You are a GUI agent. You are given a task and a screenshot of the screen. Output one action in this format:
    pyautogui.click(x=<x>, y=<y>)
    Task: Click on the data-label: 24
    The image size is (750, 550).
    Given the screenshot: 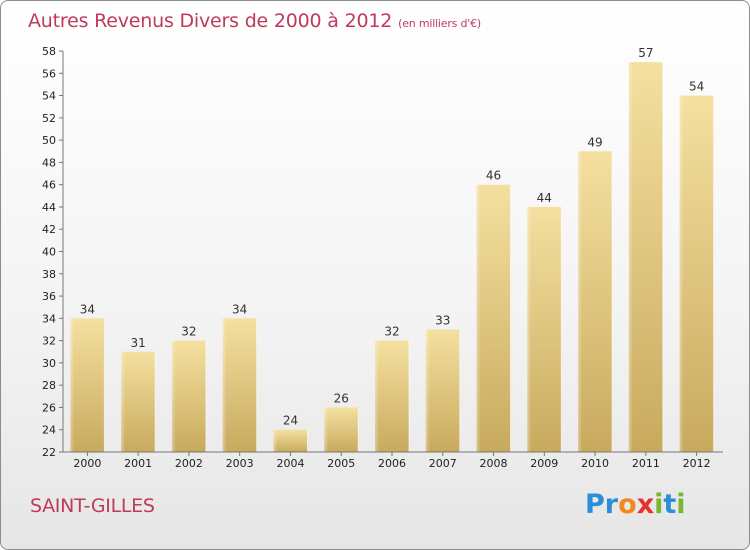 What is the action you would take?
    pyautogui.click(x=290, y=421)
    